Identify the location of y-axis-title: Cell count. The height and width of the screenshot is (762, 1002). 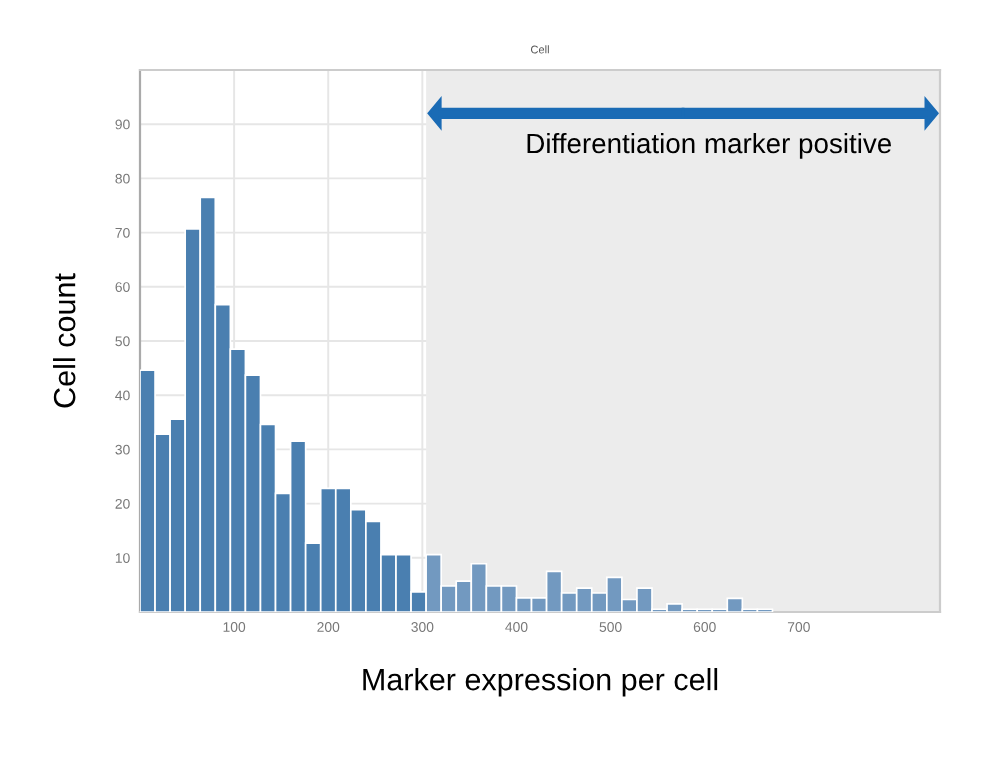
(64, 340).